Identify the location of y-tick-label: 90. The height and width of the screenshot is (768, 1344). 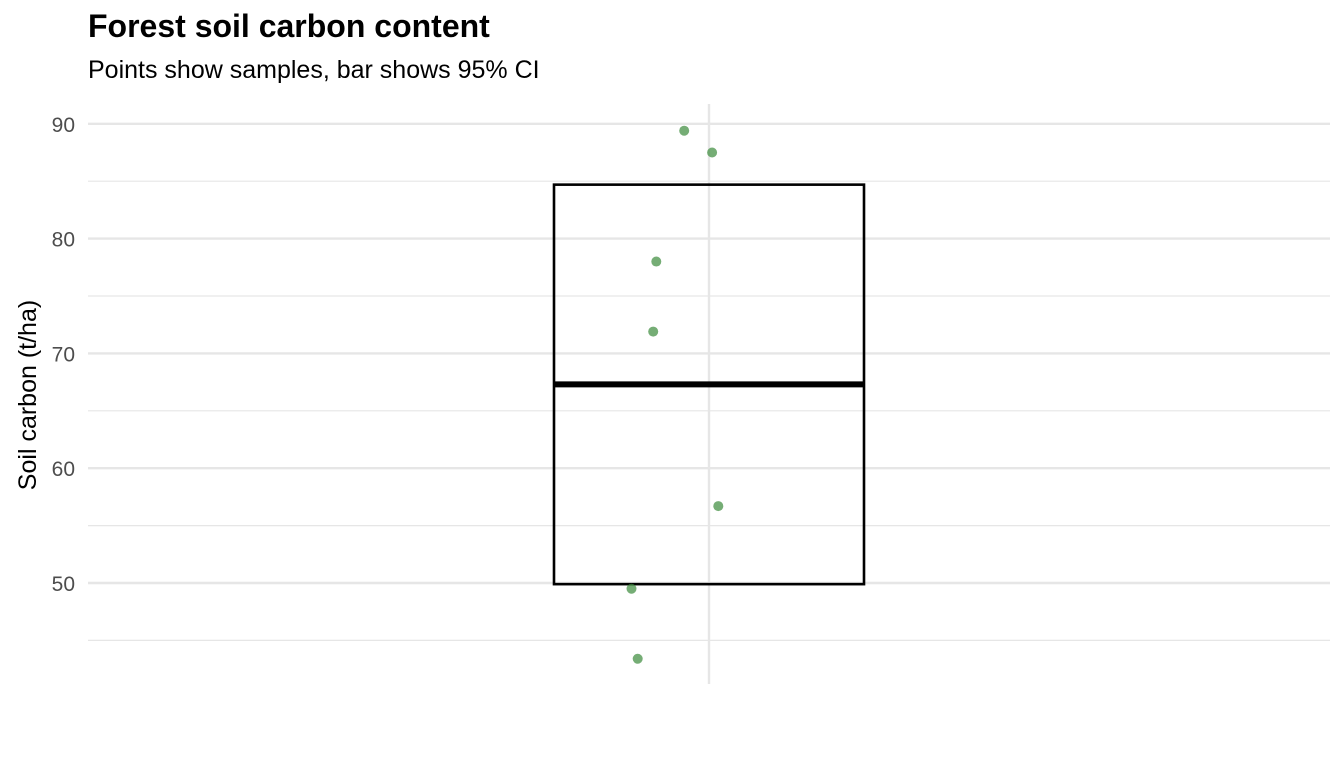
(63, 125).